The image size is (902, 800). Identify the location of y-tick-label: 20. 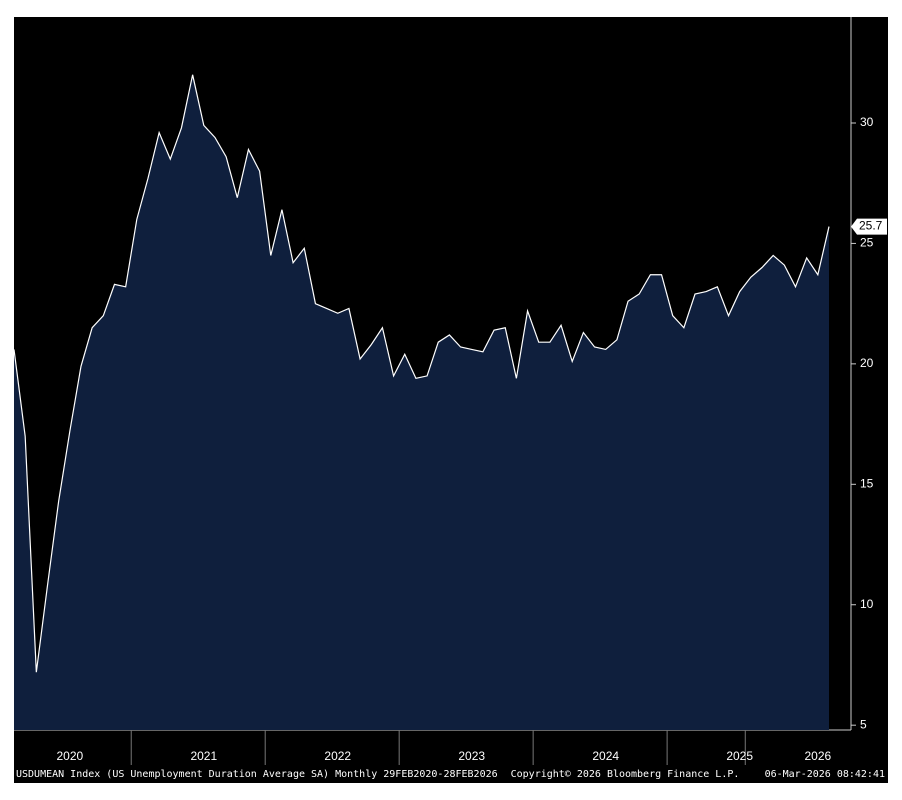
(867, 363).